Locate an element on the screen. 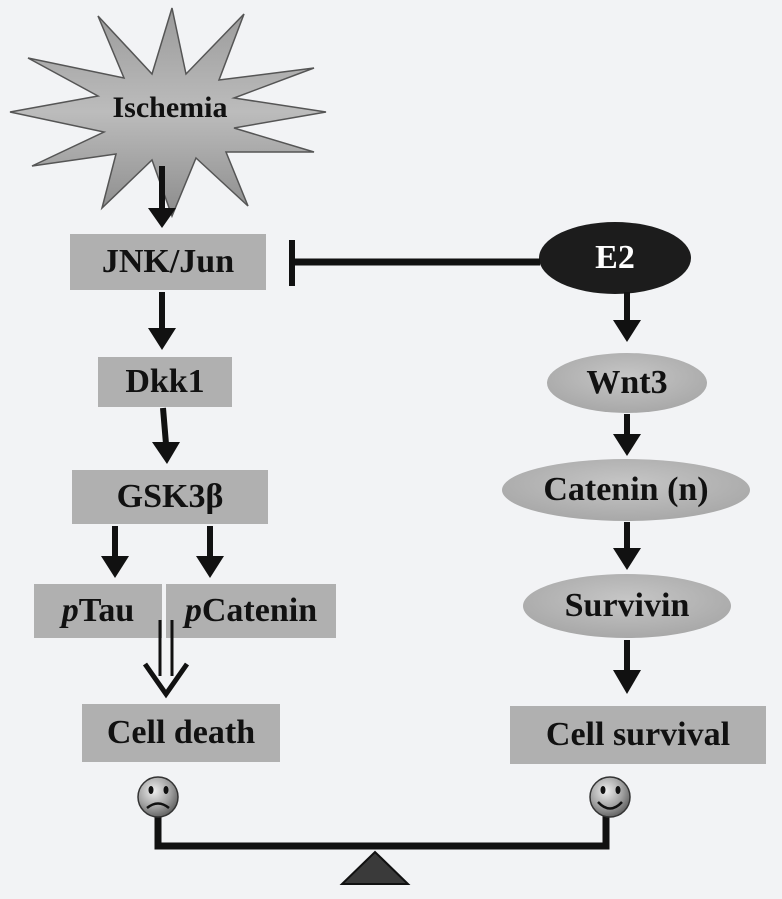  e2-oval is located at coordinates (615, 258).